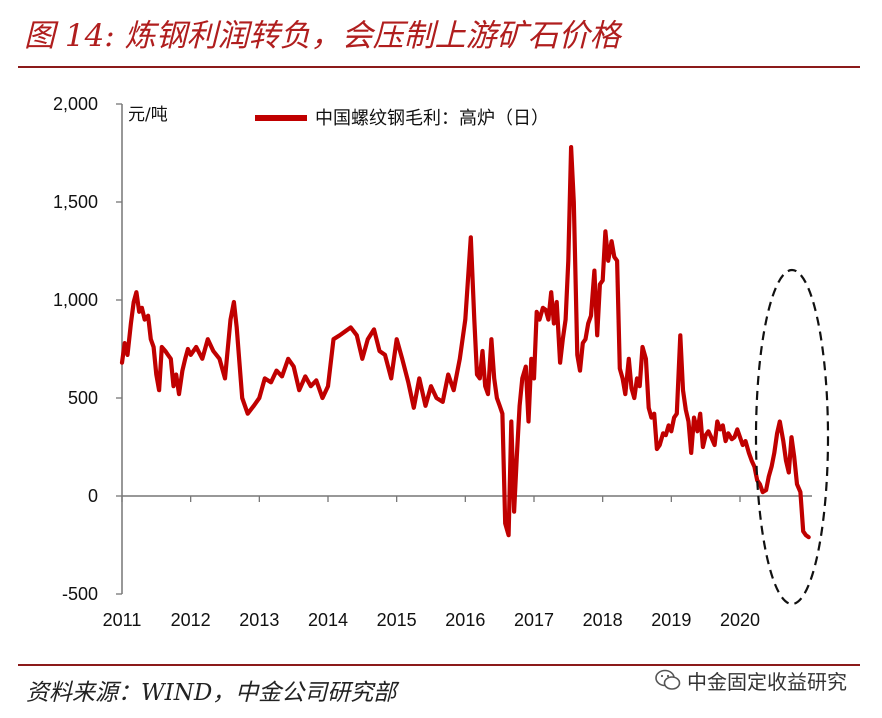 The width and height of the screenshot is (882, 718). What do you see at coordinates (603, 620) in the screenshot?
I see `x-tick-label: 2018` at bounding box center [603, 620].